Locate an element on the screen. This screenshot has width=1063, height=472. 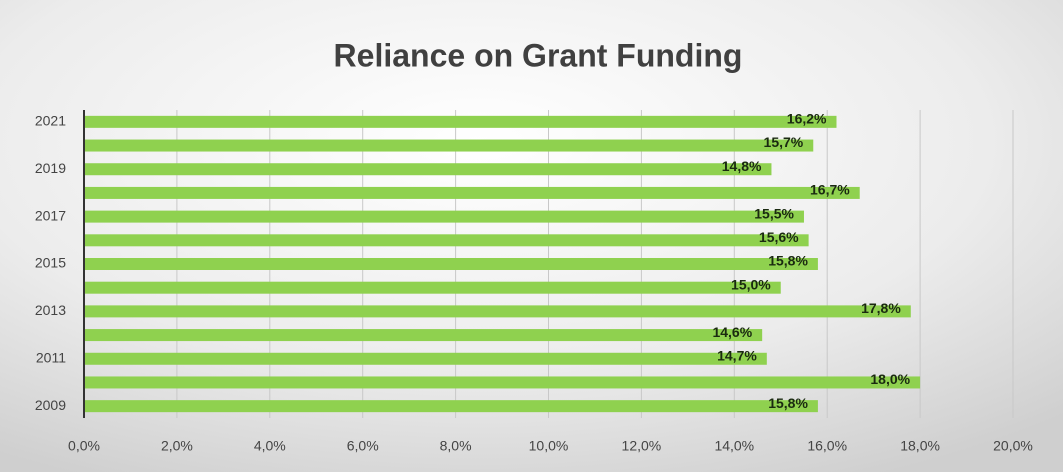
x-tick-label: 8,0% is located at coordinates (456, 446).